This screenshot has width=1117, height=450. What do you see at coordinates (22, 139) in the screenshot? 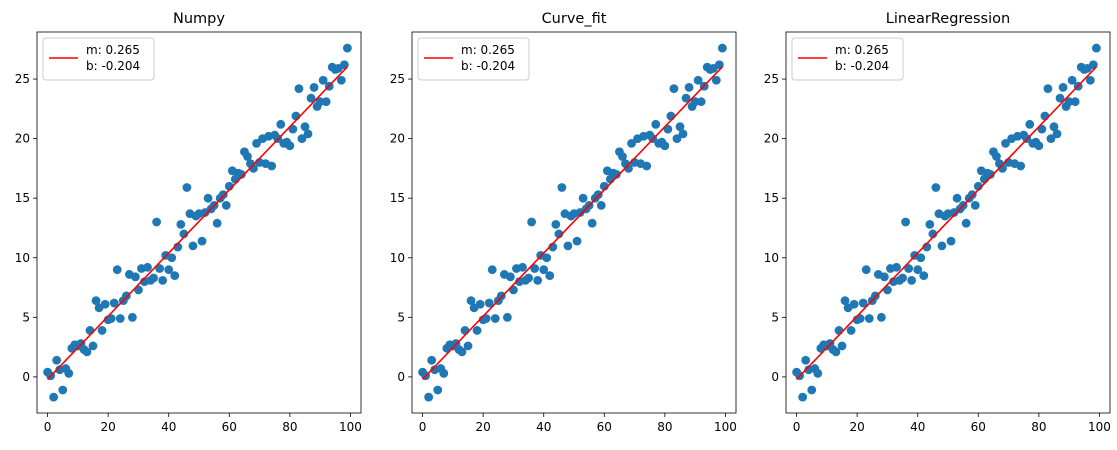
I see `y-tick-label: 20` at bounding box center [22, 139].